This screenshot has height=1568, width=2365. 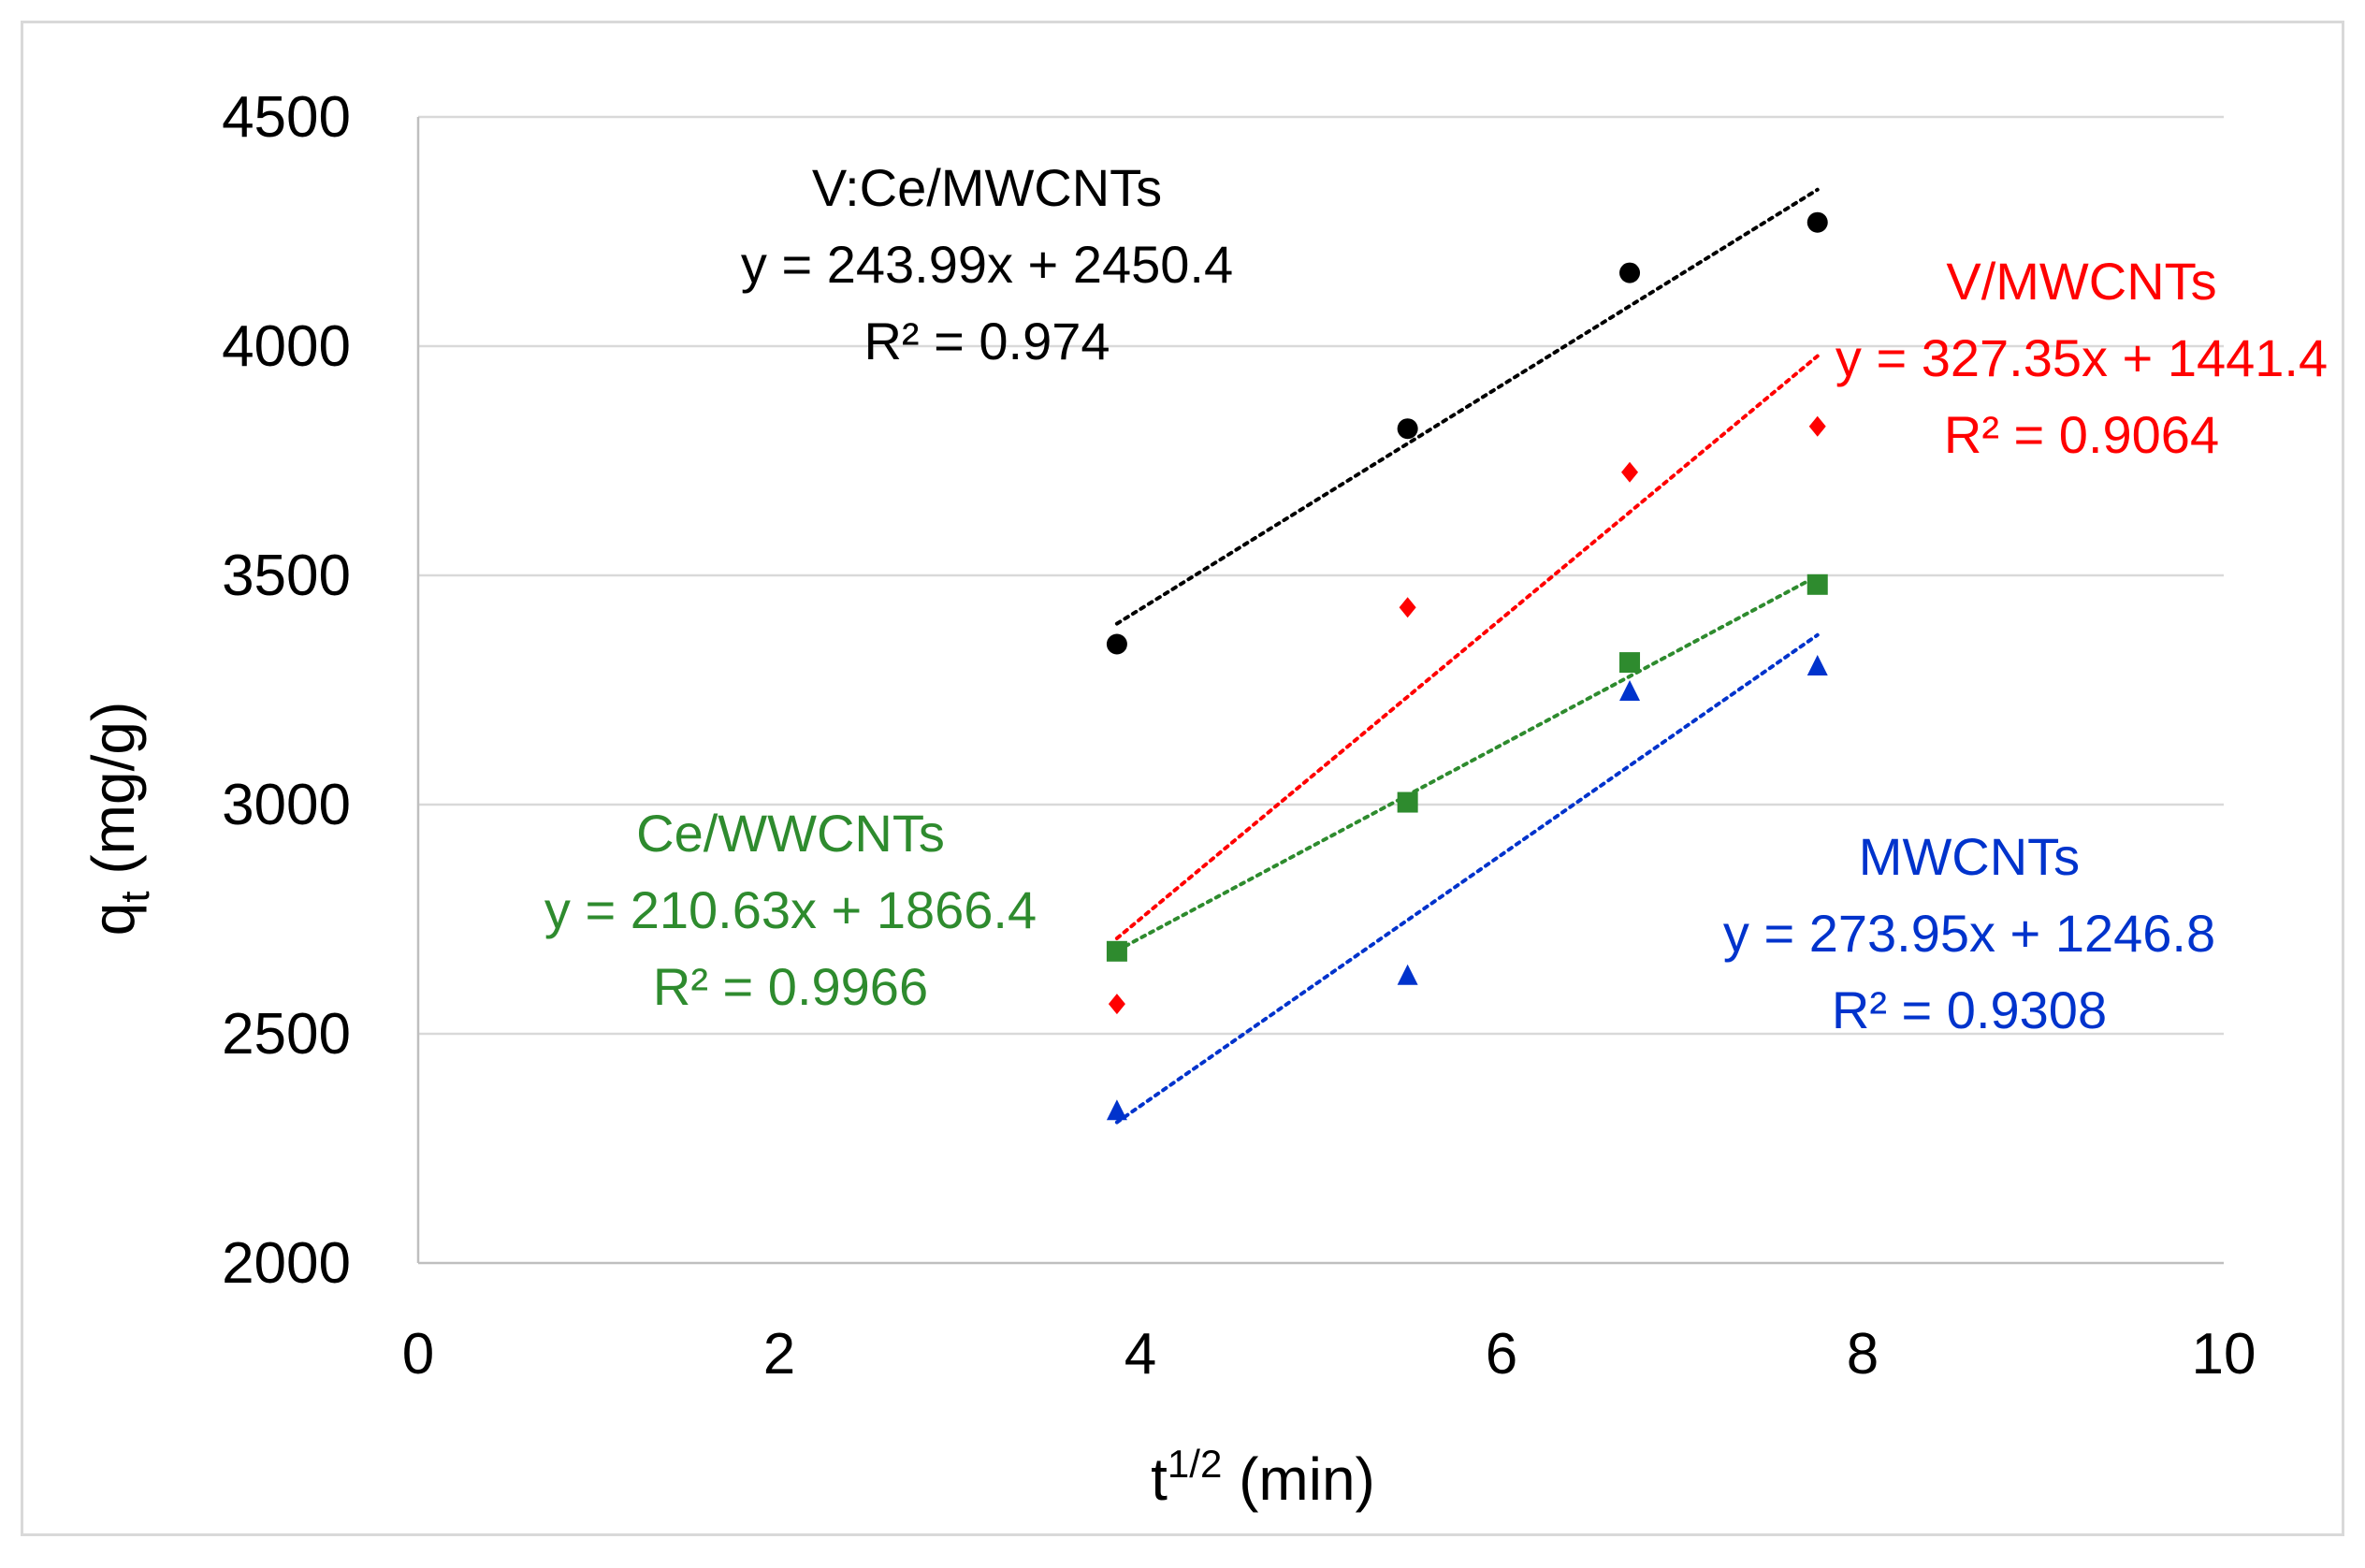 What do you see at coordinates (790, 833) in the screenshot?
I see `annot-name-ce-wwcnts: Ce/WWCNTs` at bounding box center [790, 833].